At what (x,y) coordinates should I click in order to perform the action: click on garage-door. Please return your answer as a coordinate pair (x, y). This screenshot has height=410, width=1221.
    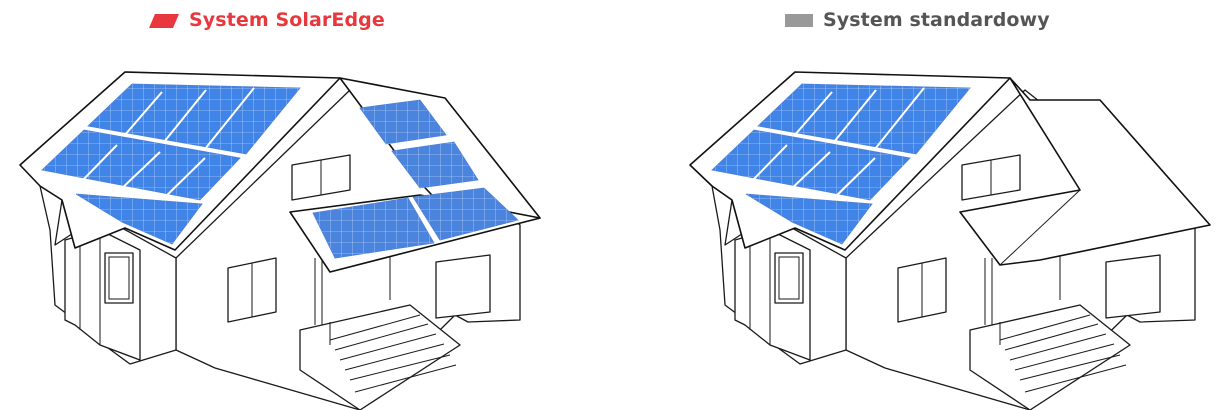
    Looking at the image, I should click on (463, 286).